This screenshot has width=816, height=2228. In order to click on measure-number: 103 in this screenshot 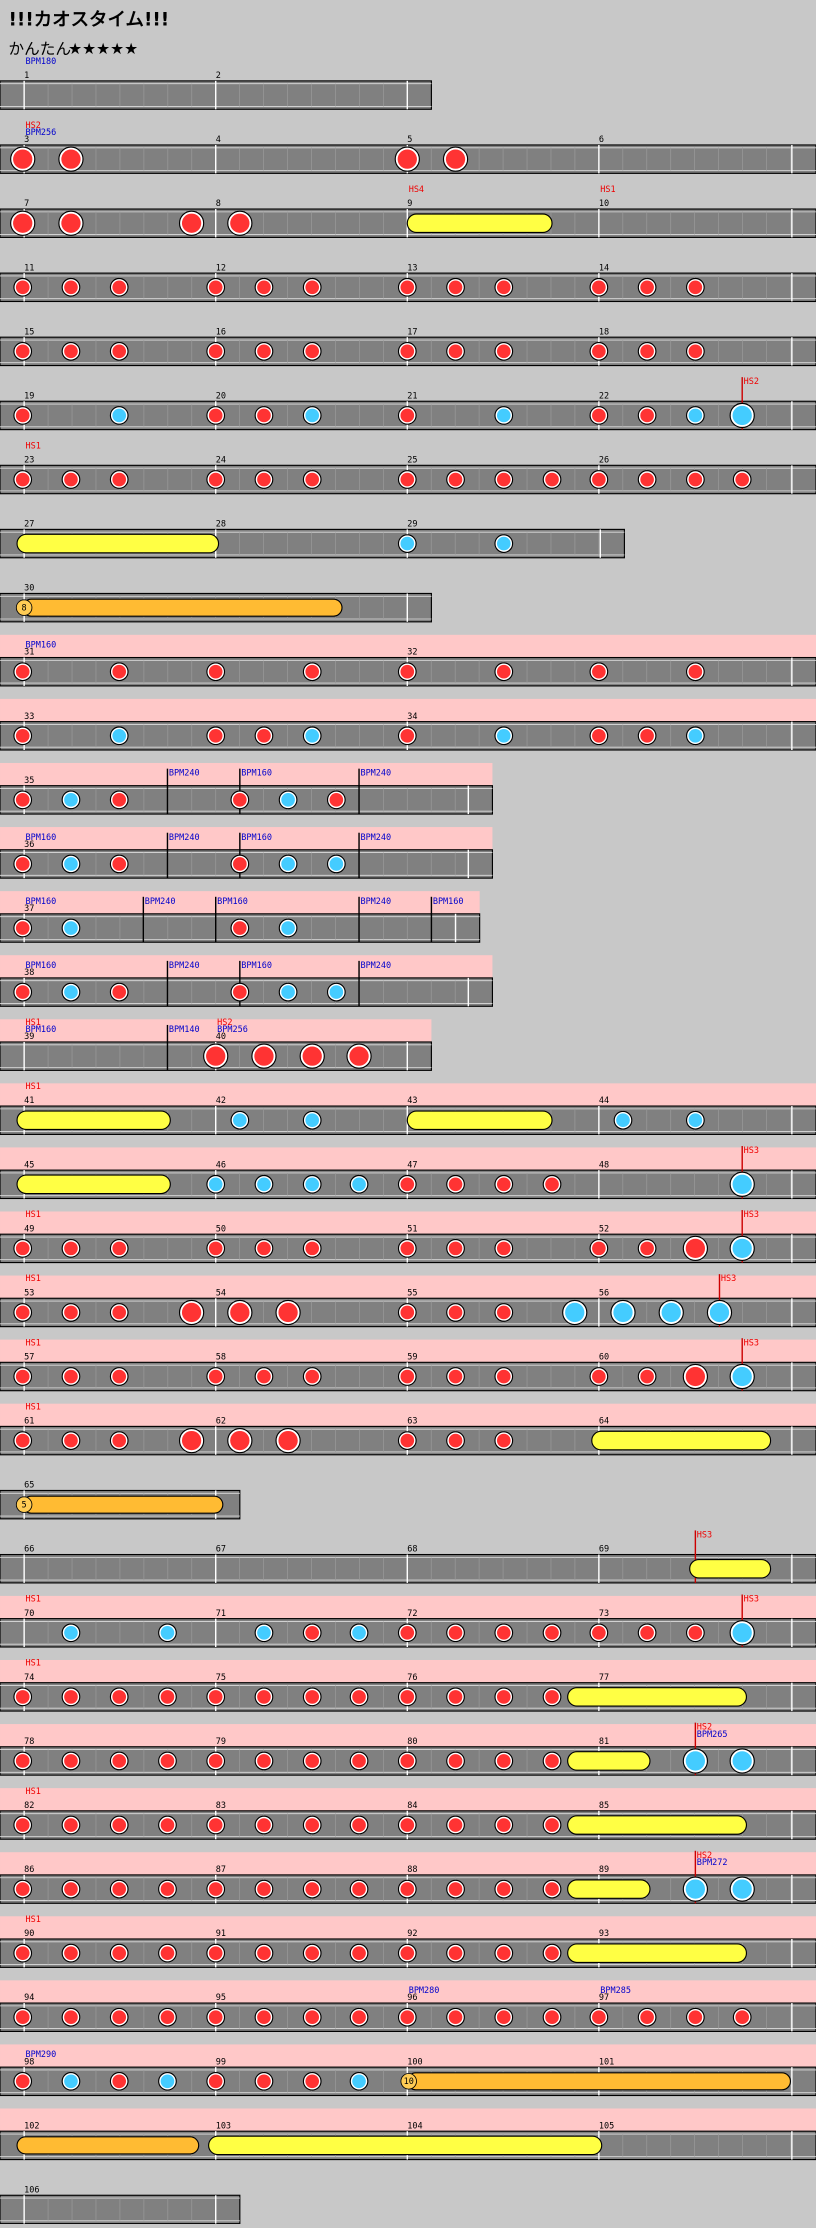, I will do `click(223, 2126)`.